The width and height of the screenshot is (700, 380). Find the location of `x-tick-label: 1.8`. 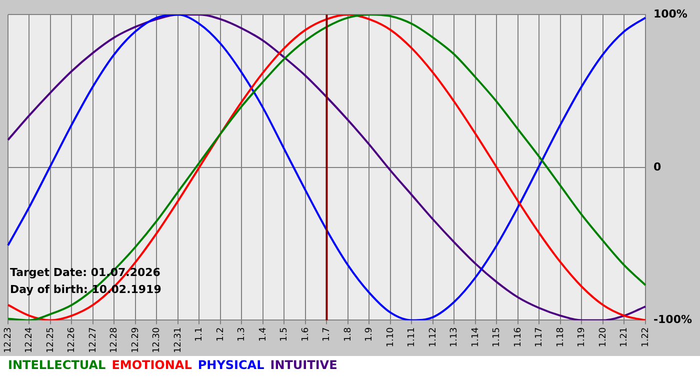

x-tick-label: 1.8 is located at coordinates (348, 334).